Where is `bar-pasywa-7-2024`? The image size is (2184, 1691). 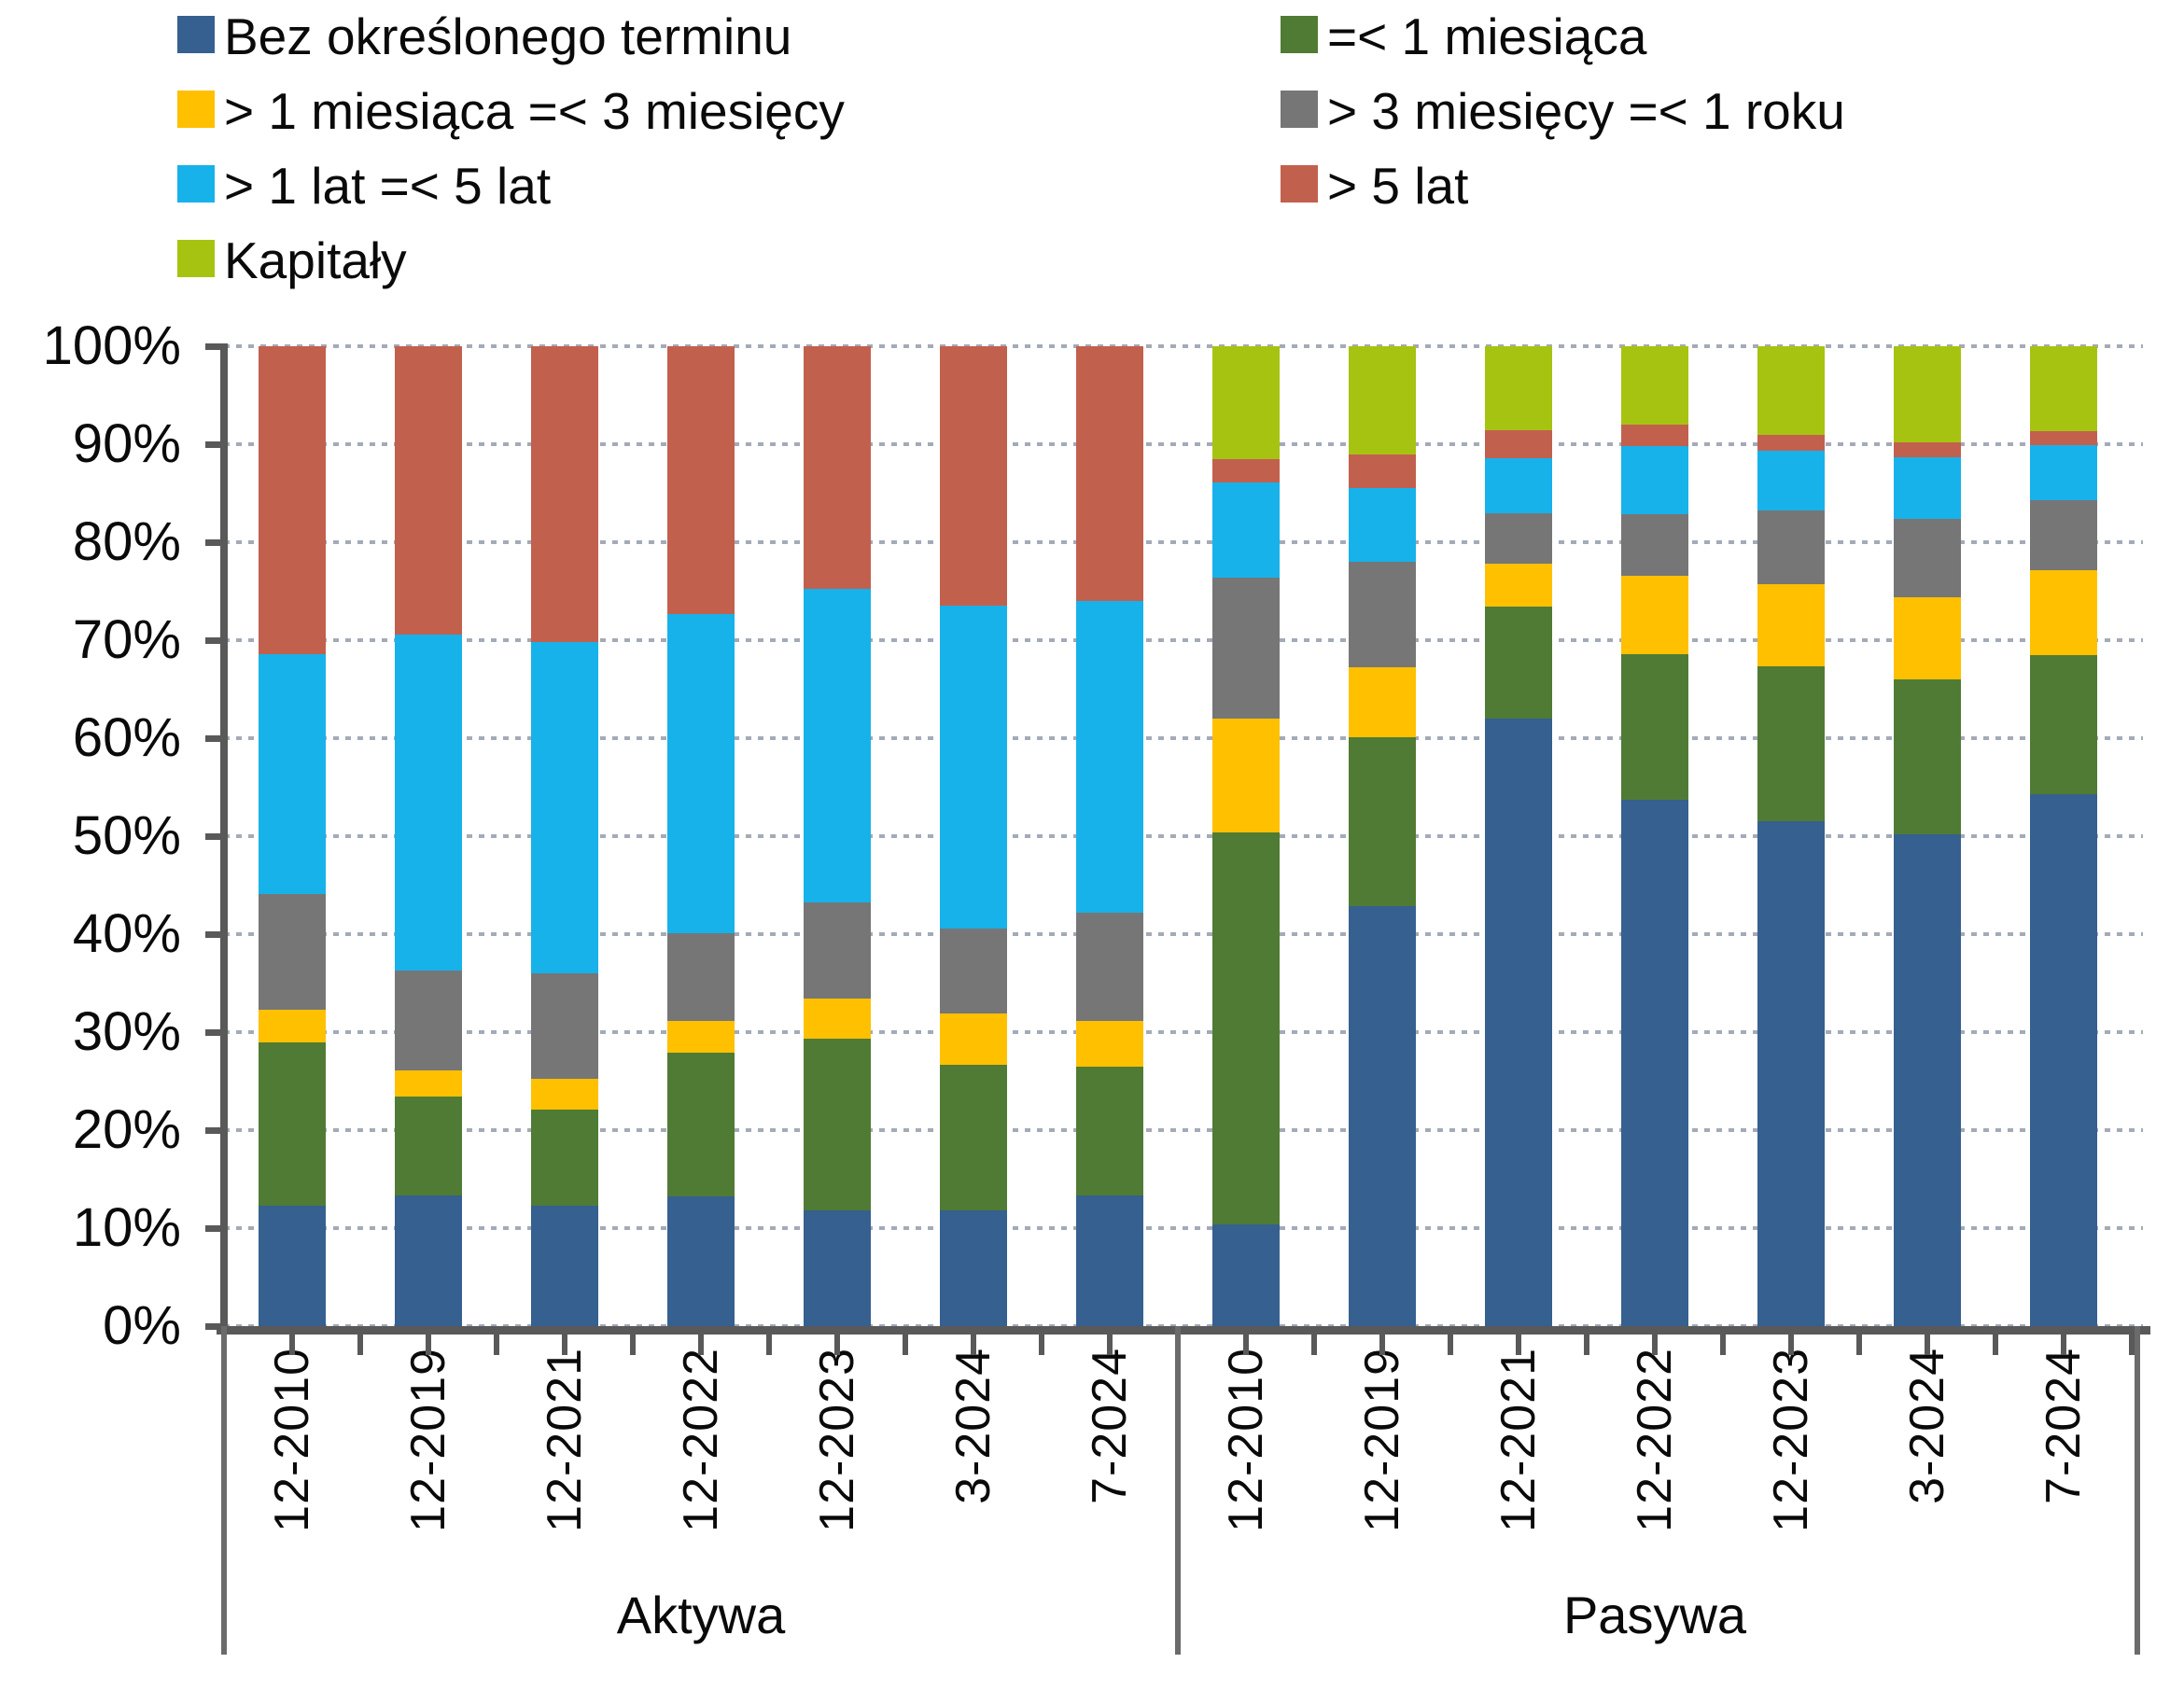 bar-pasywa-7-2024 is located at coordinates (2063, 836).